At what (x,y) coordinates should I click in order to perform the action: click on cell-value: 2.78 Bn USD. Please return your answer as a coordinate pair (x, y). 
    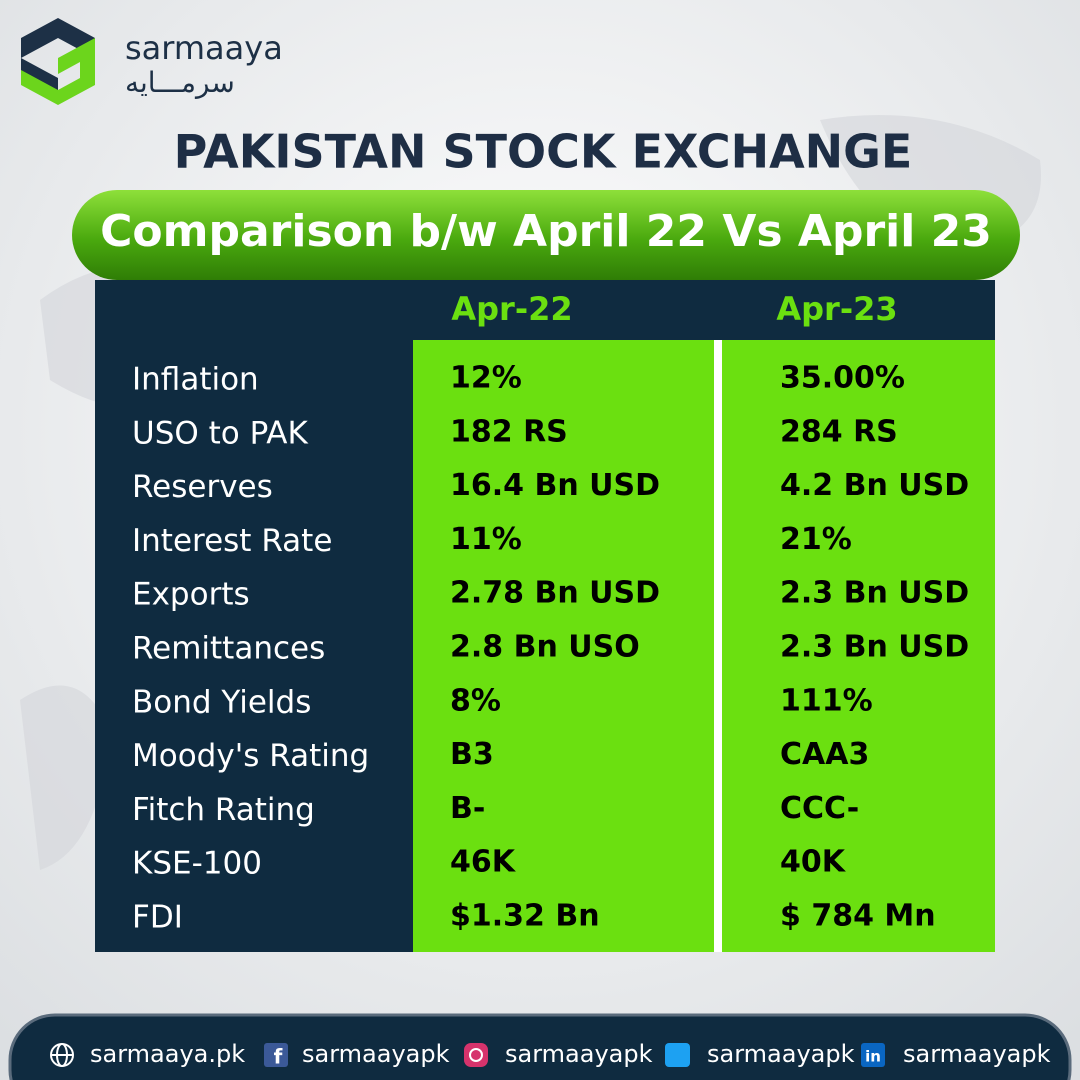
    Looking at the image, I should click on (555, 593).